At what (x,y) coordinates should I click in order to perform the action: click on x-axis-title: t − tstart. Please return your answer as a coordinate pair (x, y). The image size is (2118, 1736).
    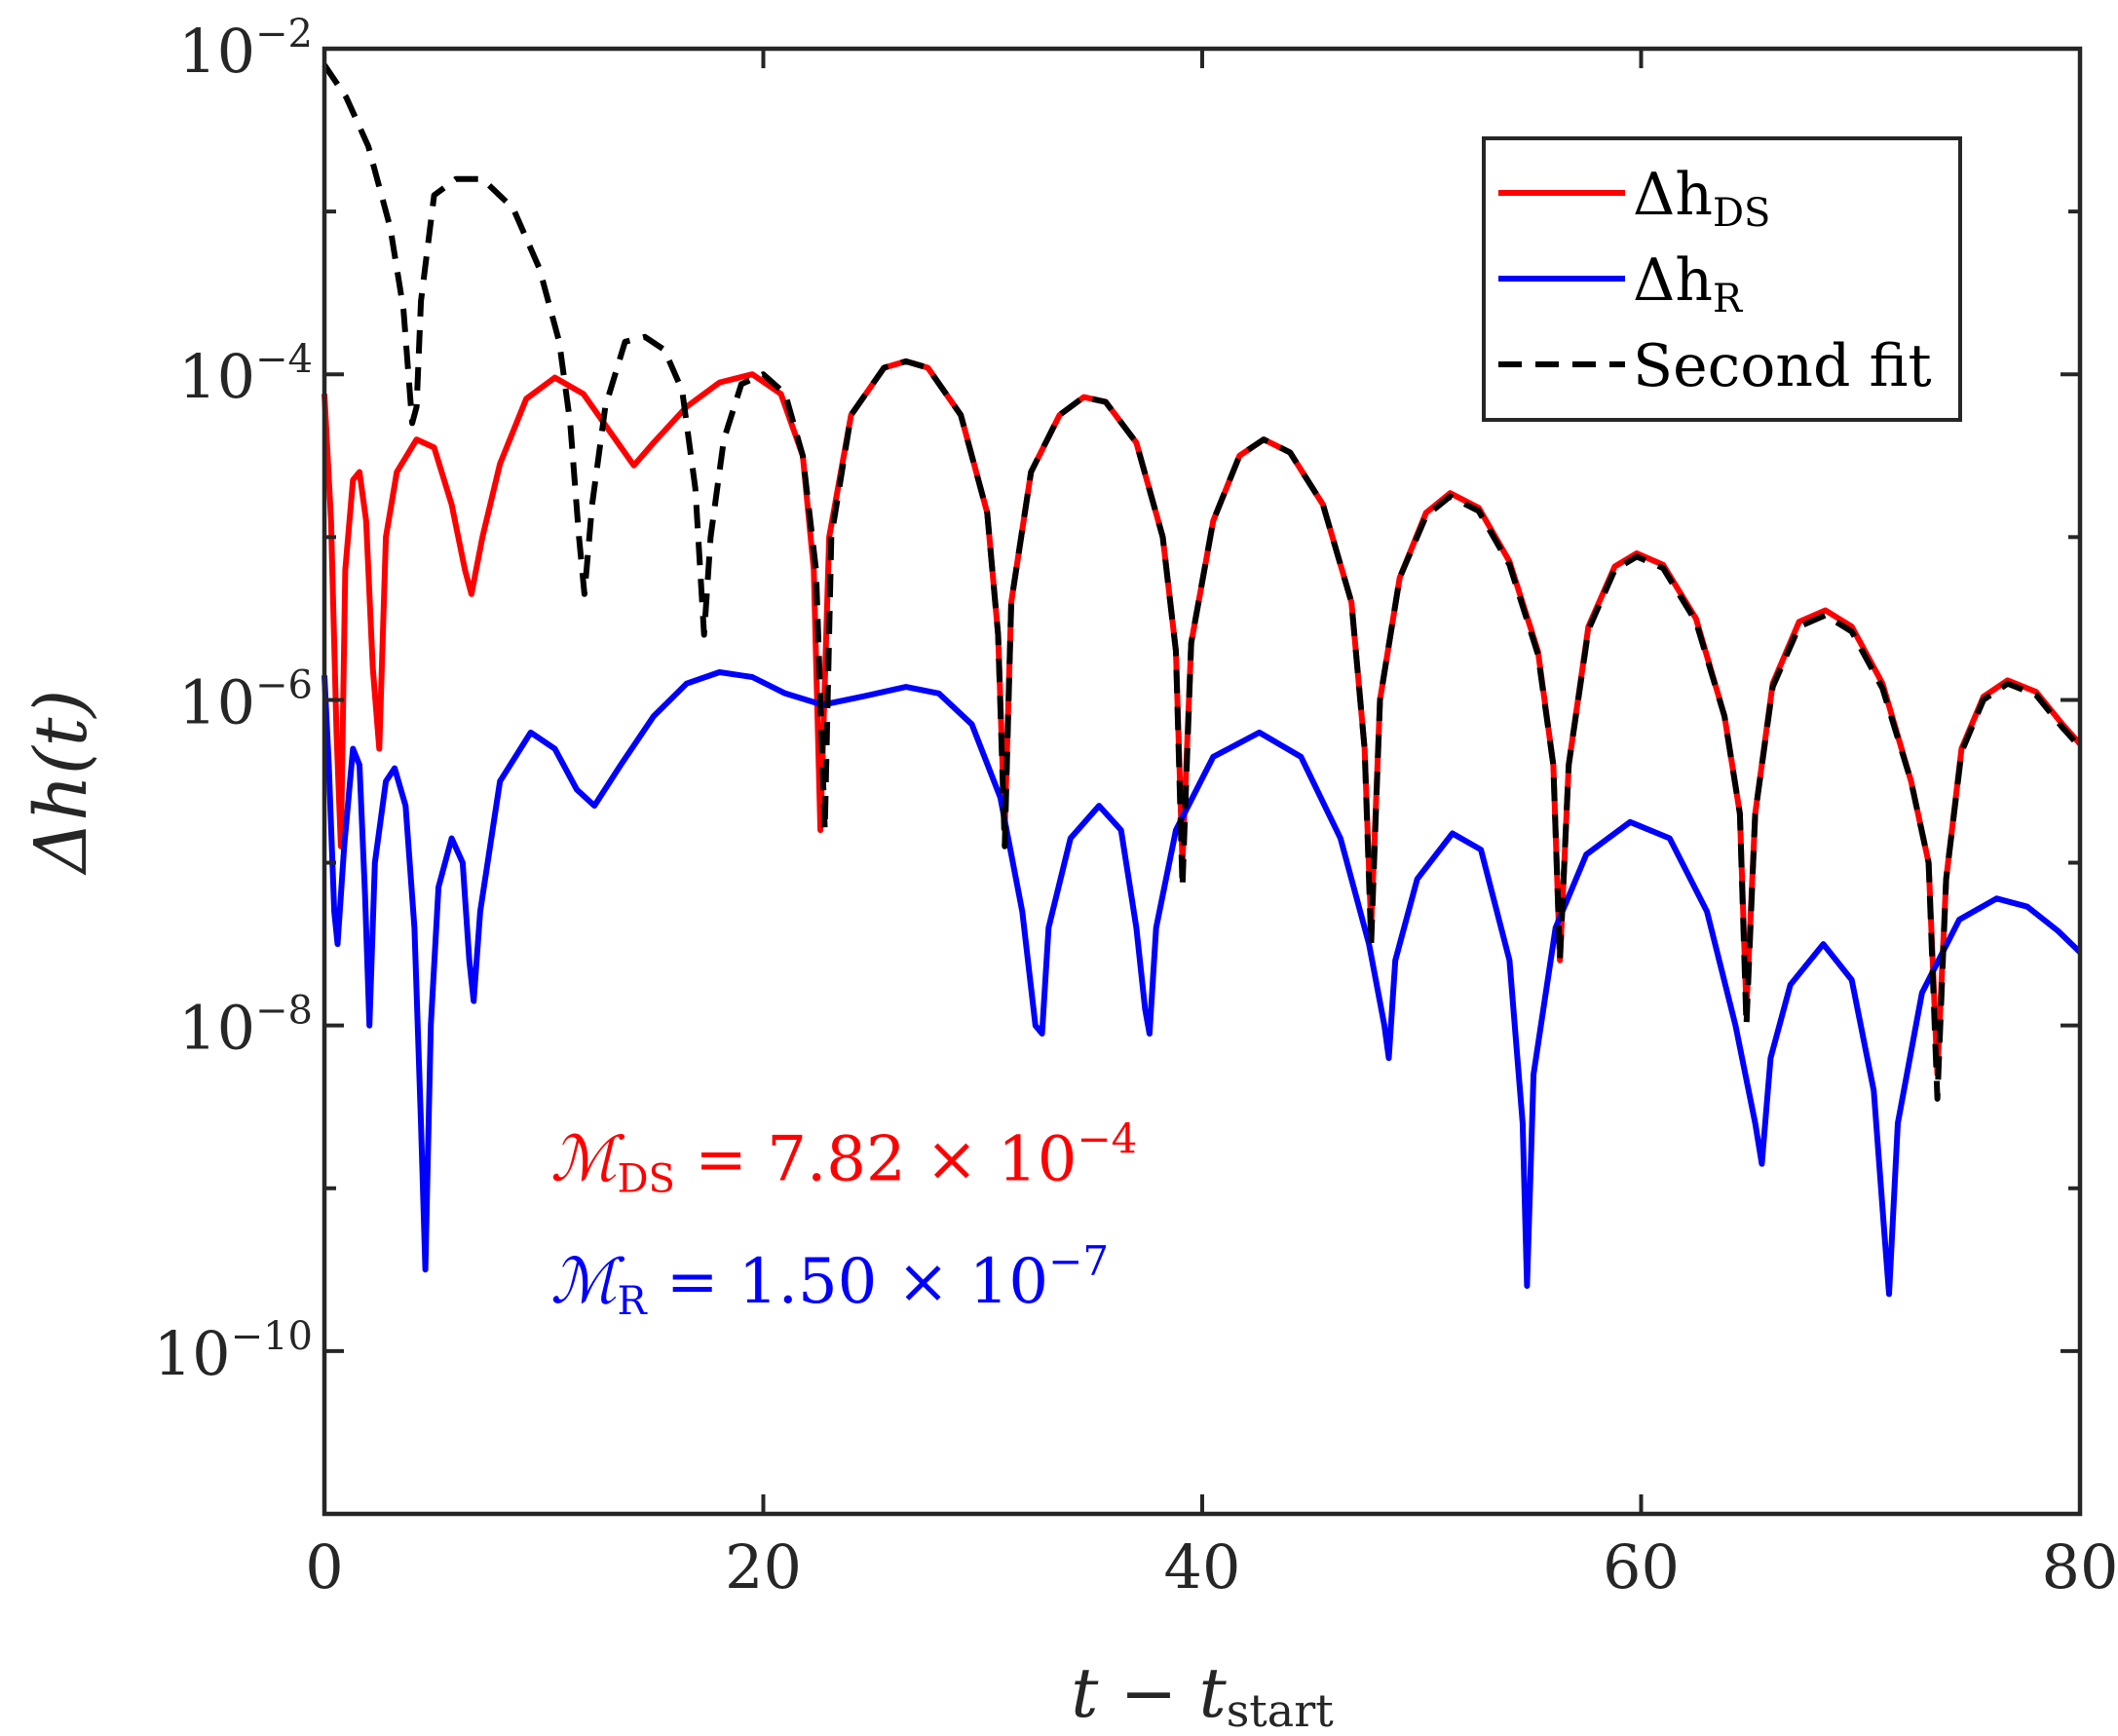
    Looking at the image, I should click on (1202, 1694).